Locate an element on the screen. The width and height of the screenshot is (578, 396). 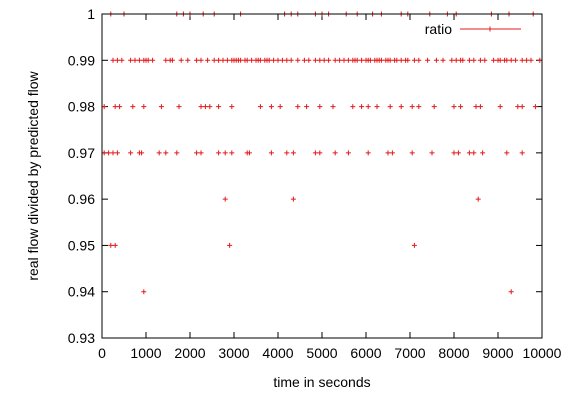
legend-marker-icon is located at coordinates (490, 29).